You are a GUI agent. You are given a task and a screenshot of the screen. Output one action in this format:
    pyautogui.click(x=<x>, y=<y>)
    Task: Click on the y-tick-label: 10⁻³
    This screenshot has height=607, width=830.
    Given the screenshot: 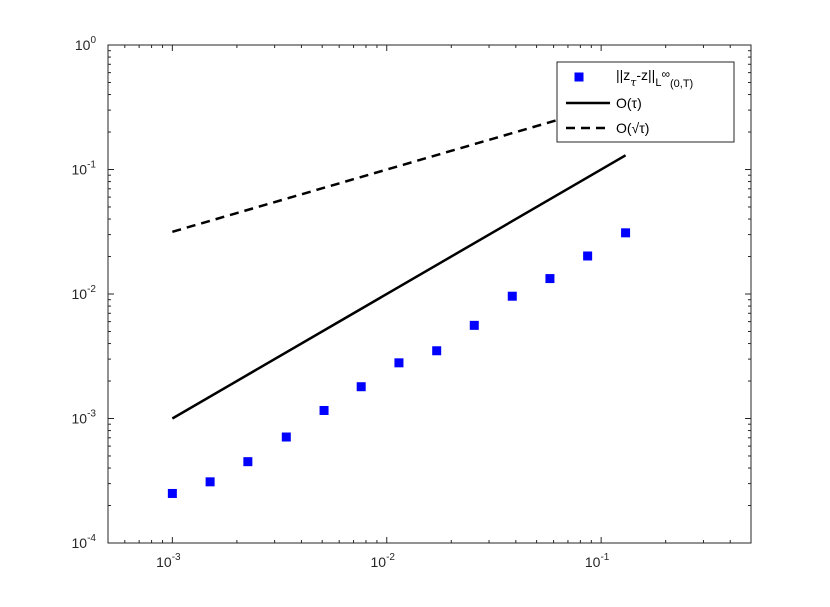 What is the action you would take?
    pyautogui.click(x=84, y=418)
    